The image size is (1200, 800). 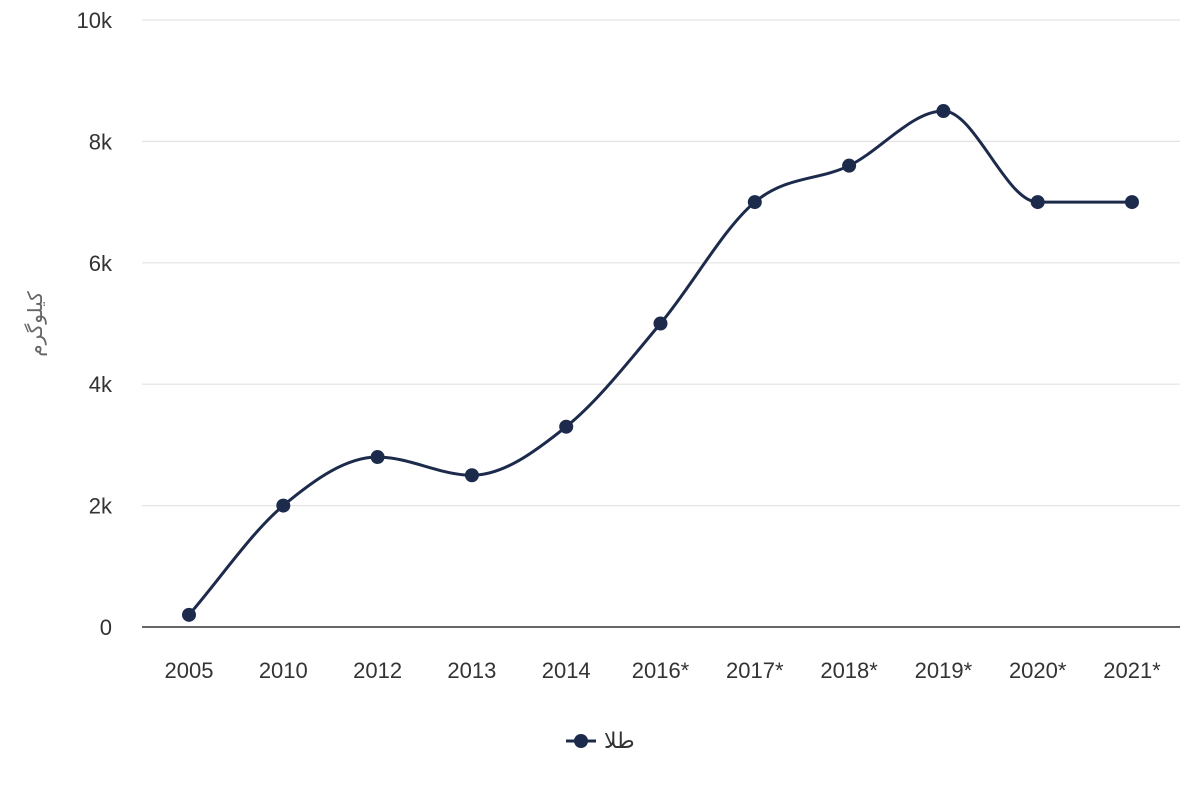 I want to click on y-tick-label: 2k, so click(x=101, y=506).